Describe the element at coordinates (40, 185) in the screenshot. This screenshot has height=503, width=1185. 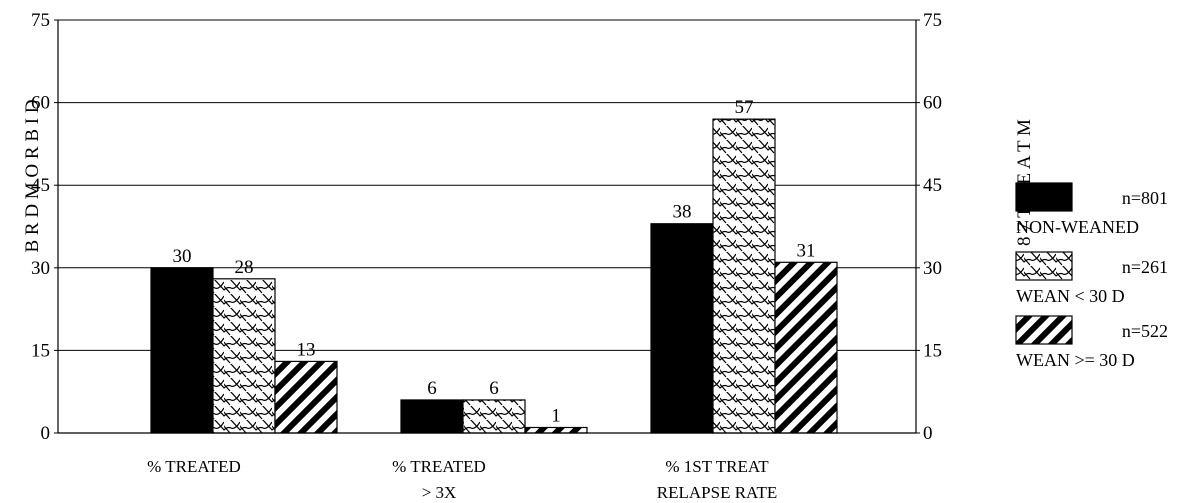
I see `y-tick-label-left: 45` at that location.